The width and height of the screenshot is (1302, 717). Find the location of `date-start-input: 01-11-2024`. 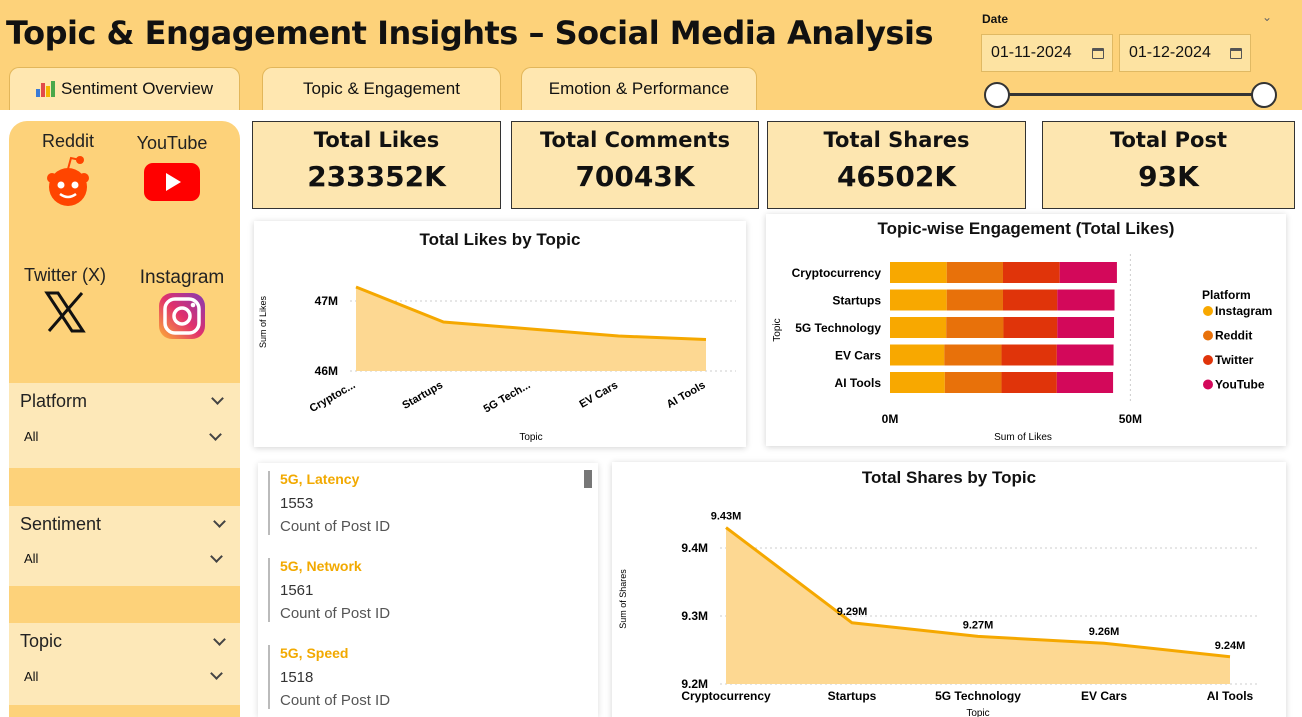

date-start-input: 01-11-2024 is located at coordinates (1047, 53).